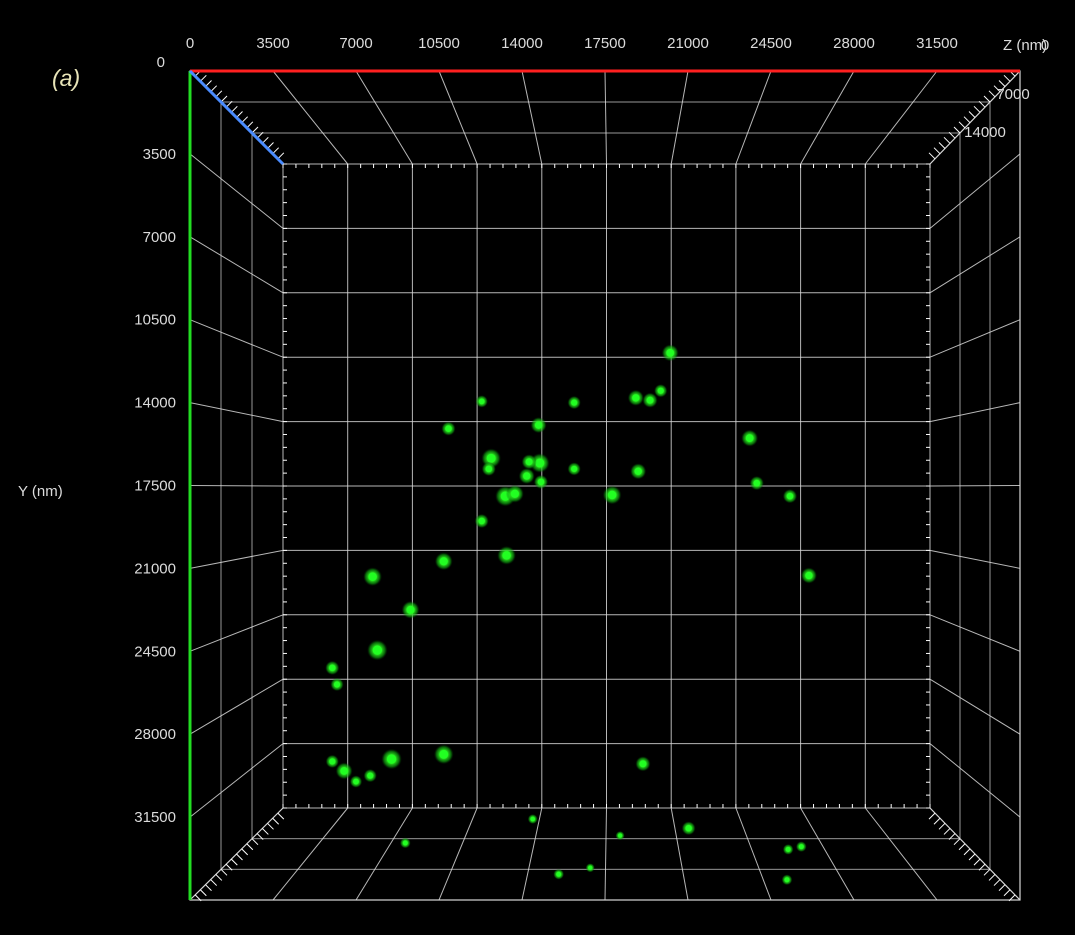  What do you see at coordinates (155, 320) in the screenshot?
I see `y-tick-label: 10500` at bounding box center [155, 320].